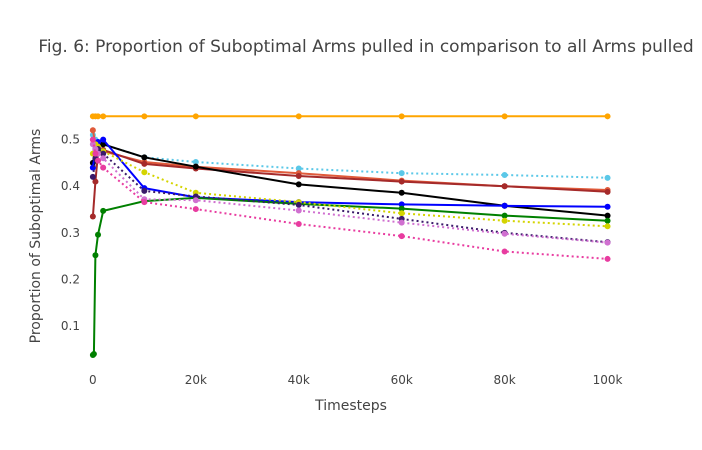  Describe the element at coordinates (505, 380) in the screenshot. I see `x-tick-label: 80k` at that location.